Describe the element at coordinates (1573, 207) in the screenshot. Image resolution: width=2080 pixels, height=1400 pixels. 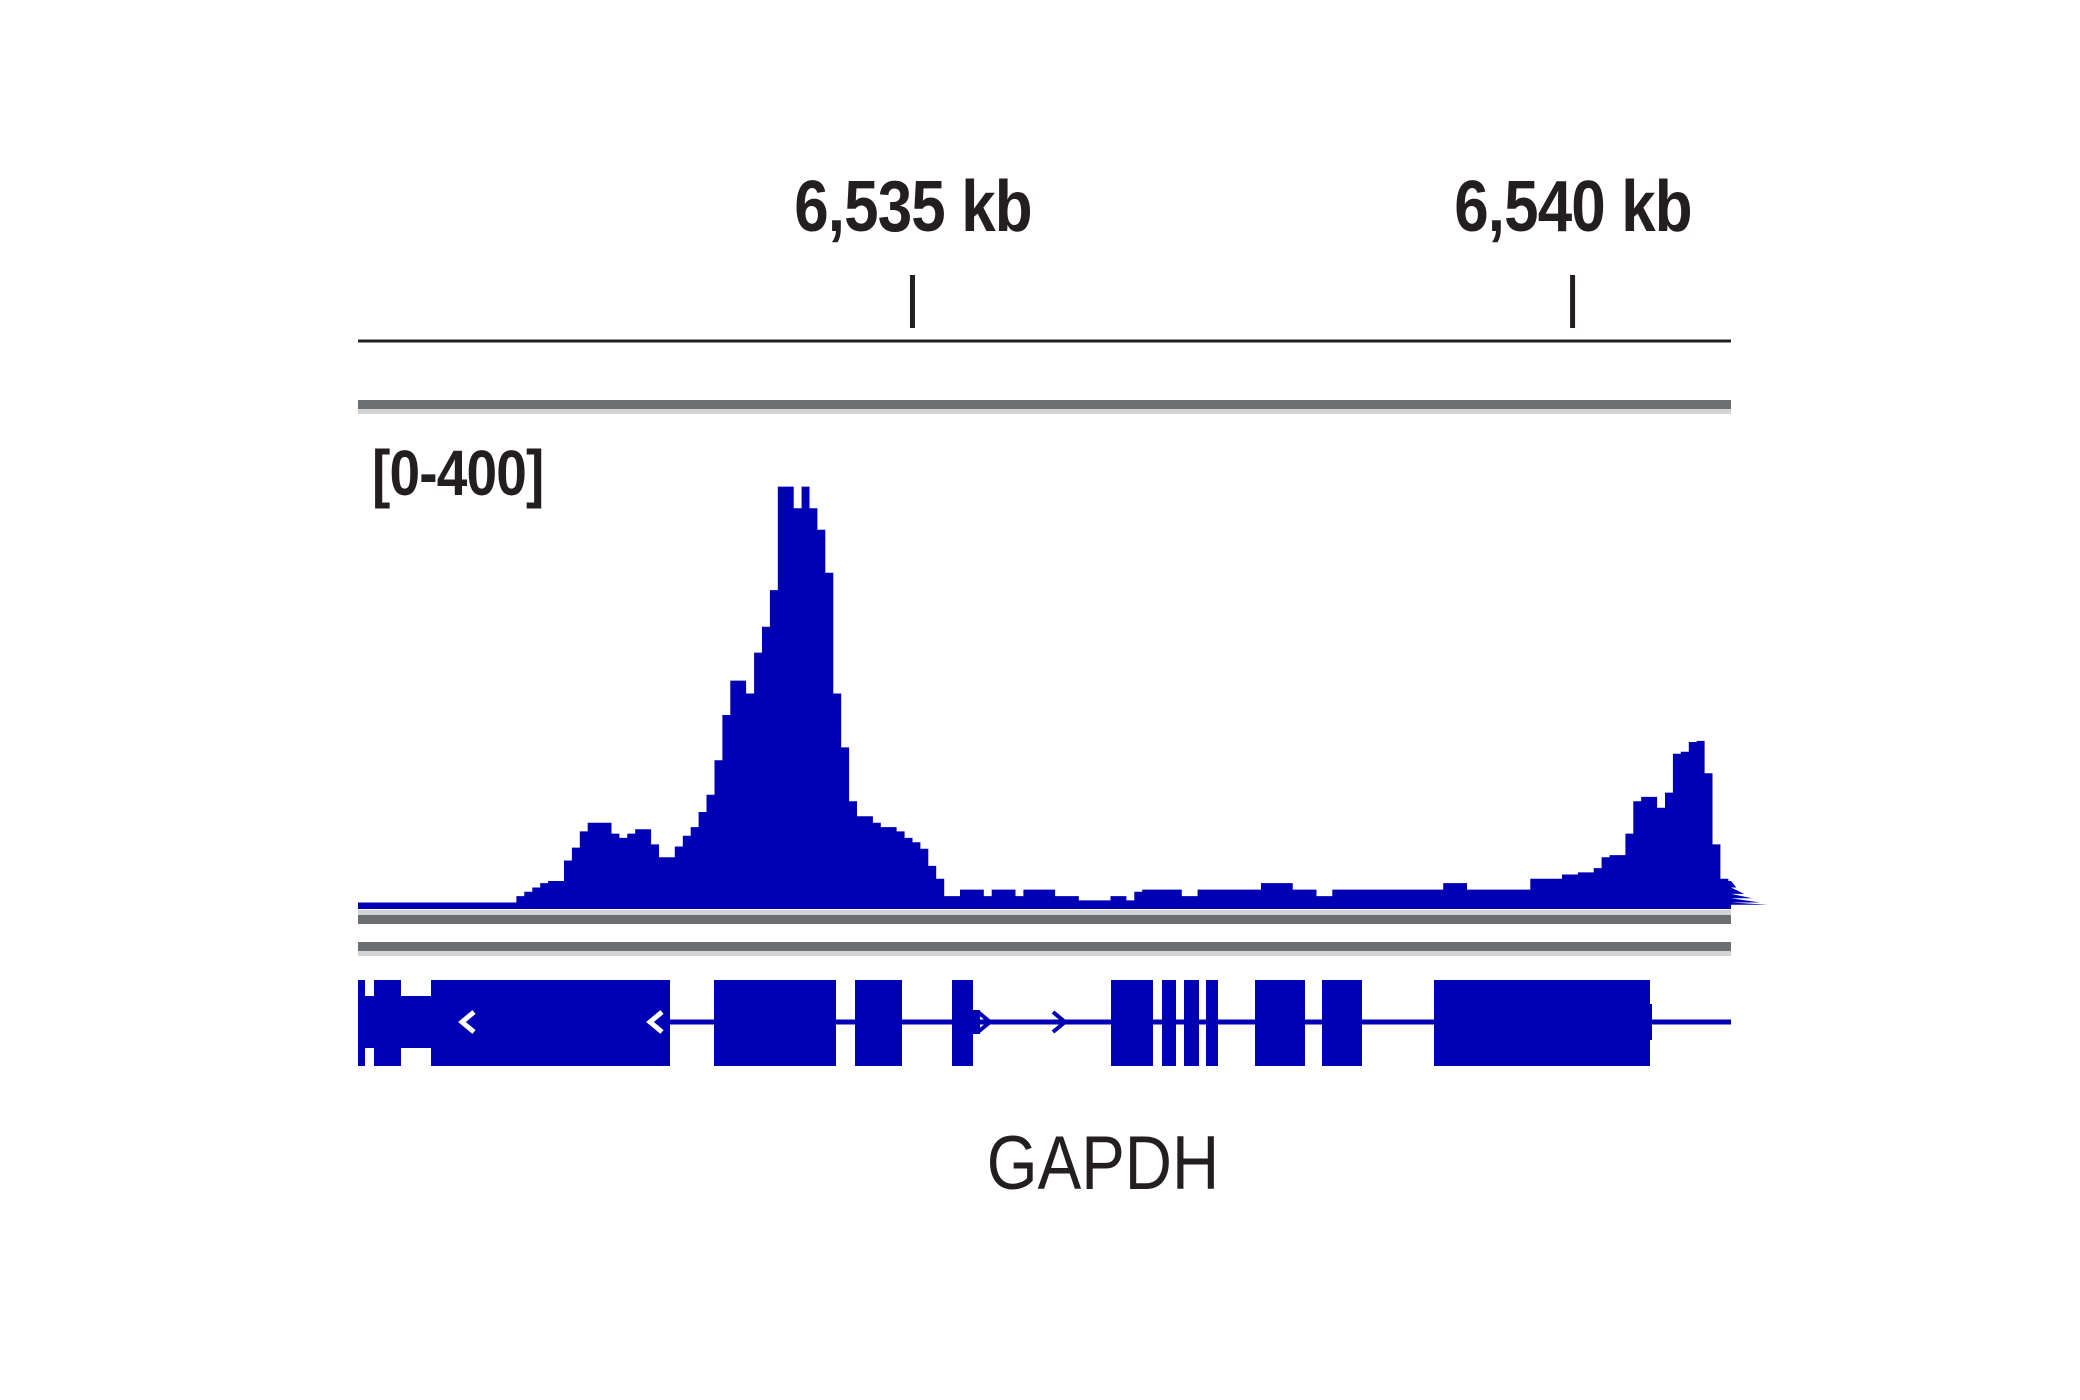
I see `ruler-tick-label: 6,540 kb` at that location.